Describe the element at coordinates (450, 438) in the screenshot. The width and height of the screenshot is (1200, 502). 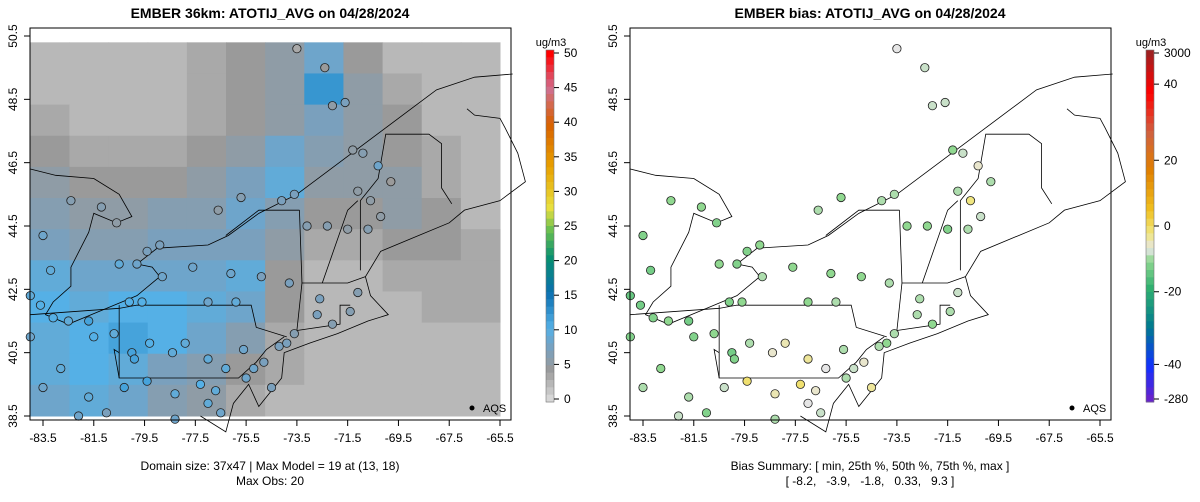
I see `x-tick-label: -67.5` at that location.